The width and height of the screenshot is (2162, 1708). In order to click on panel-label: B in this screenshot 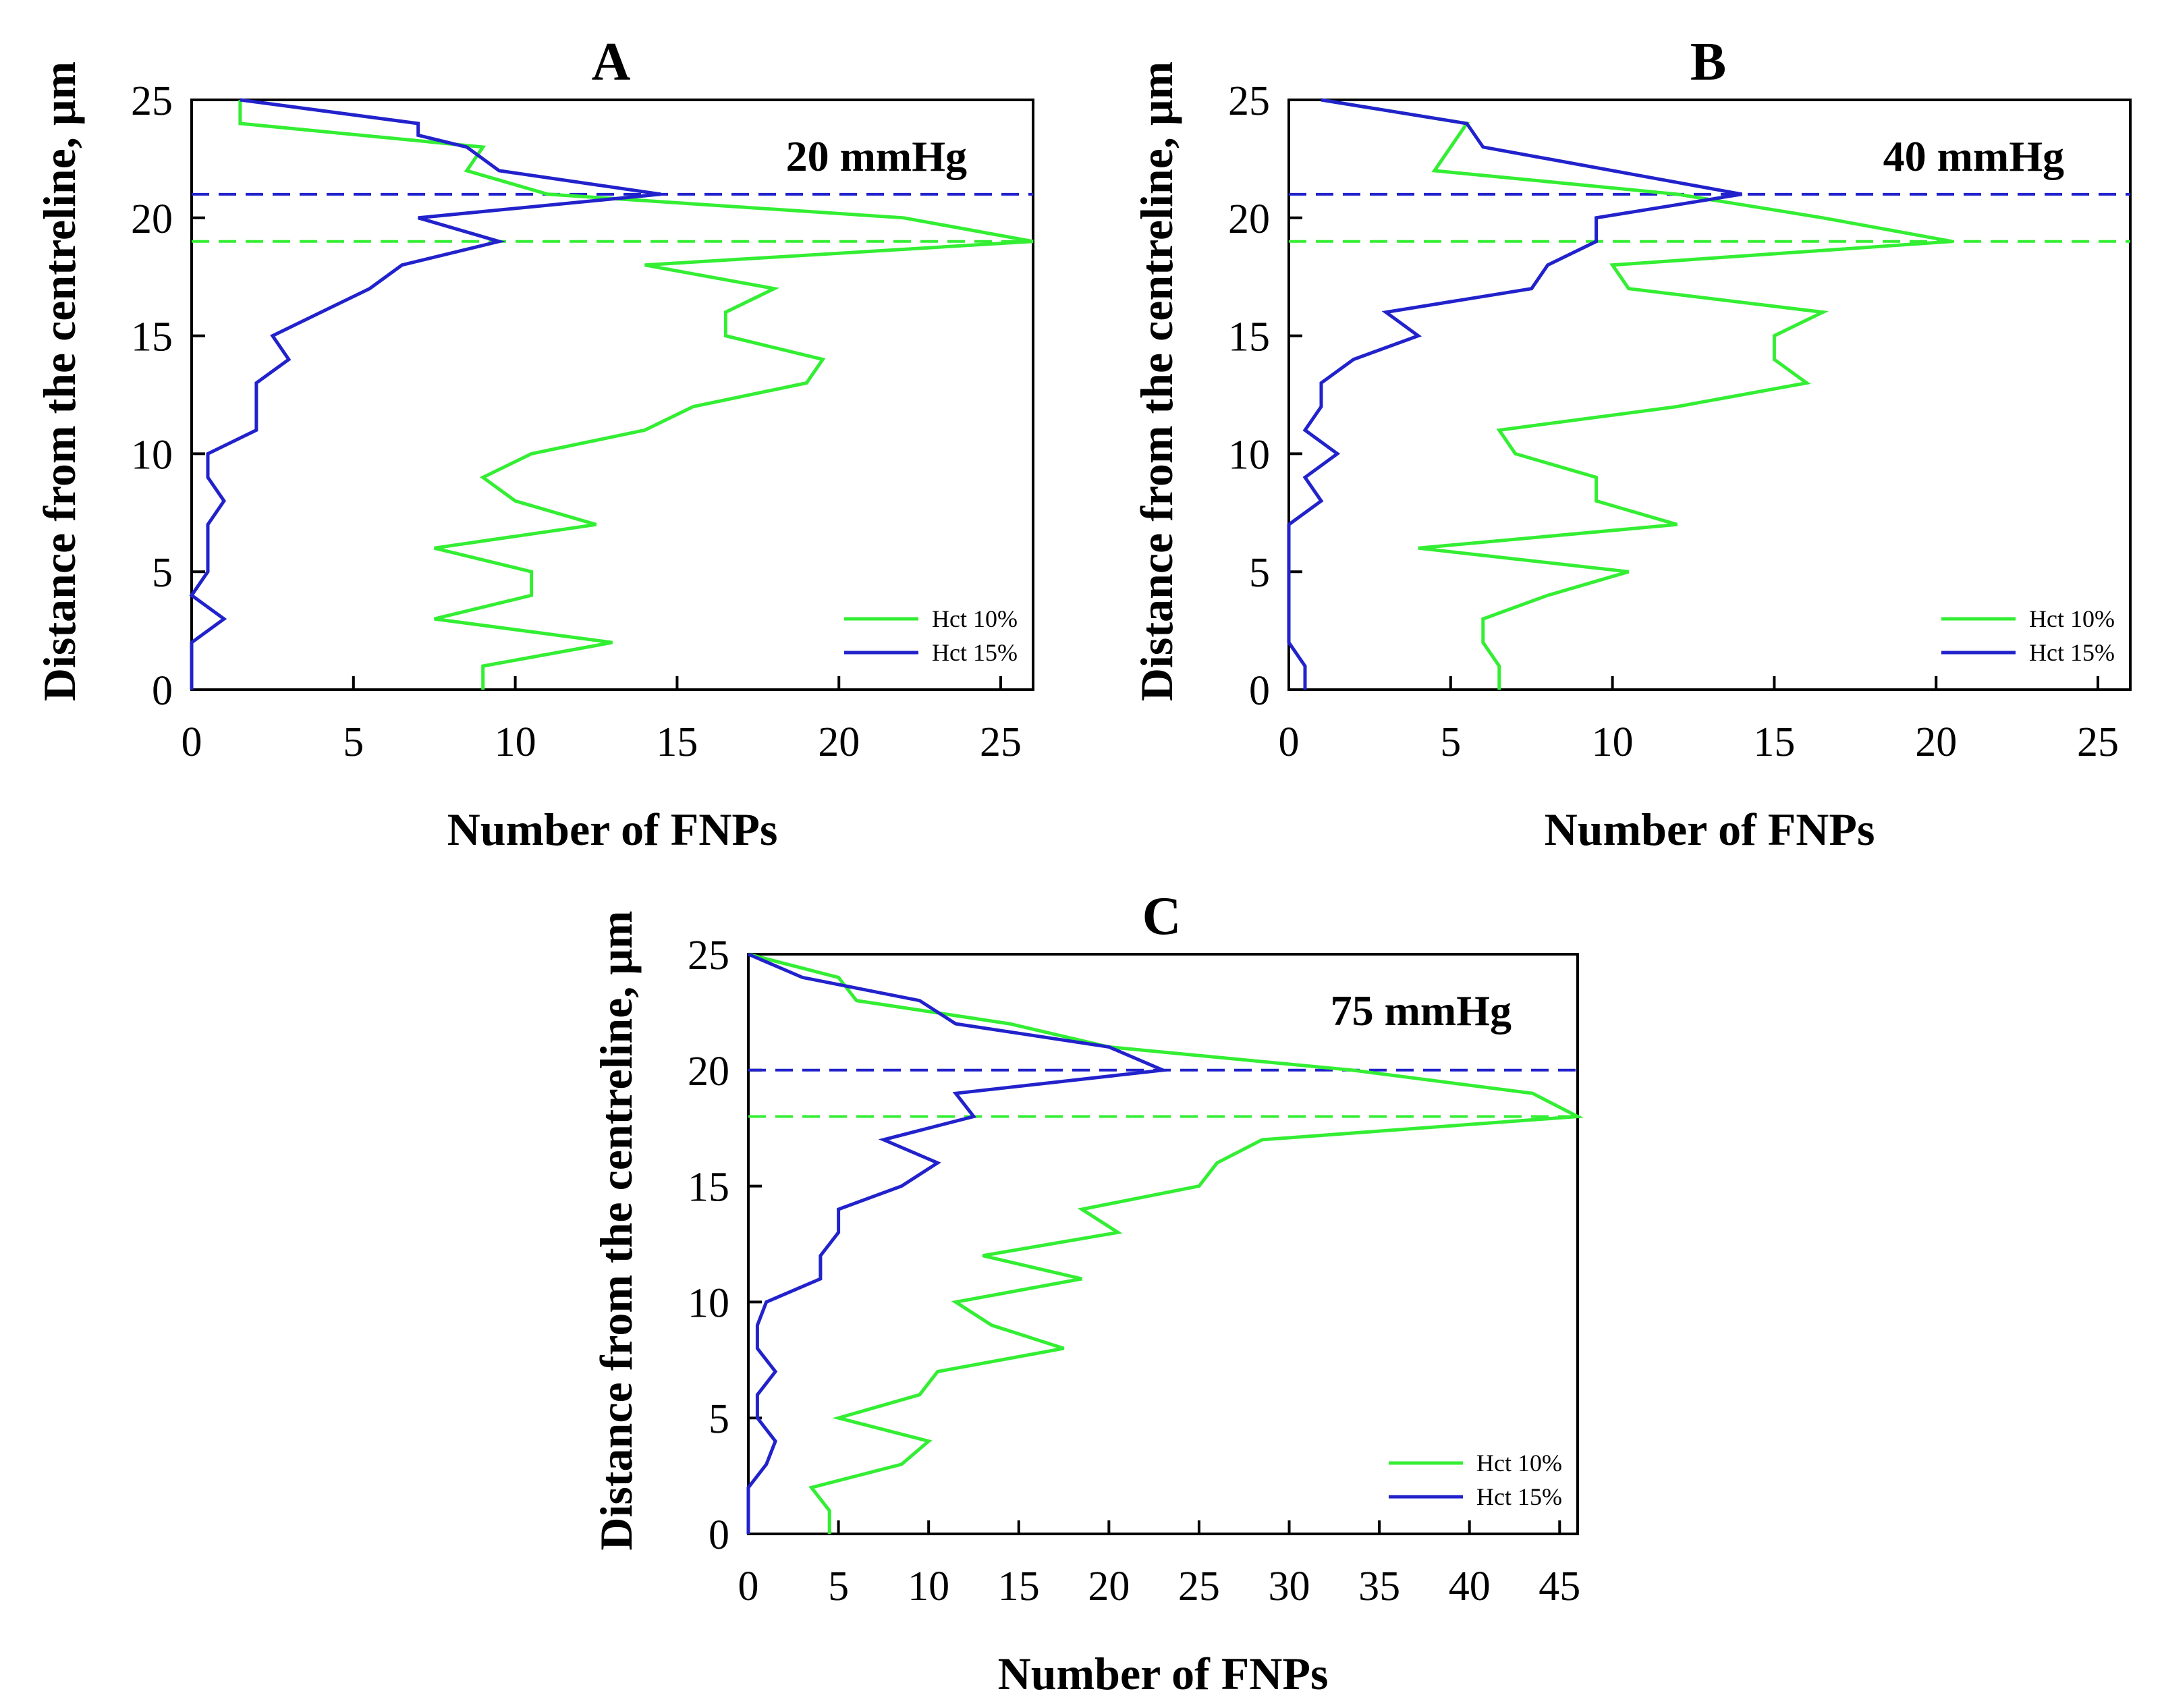, I will do `click(1708, 62)`.